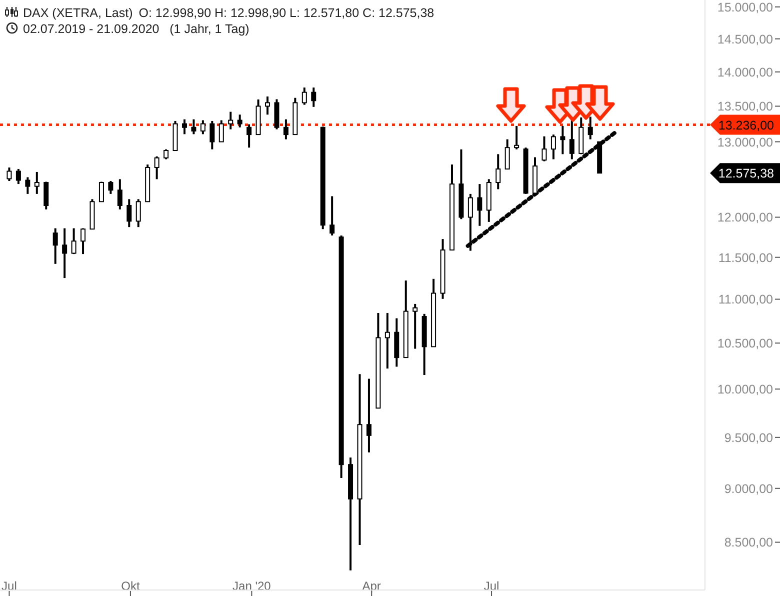 This screenshot has height=596, width=780. What do you see at coordinates (745, 389) in the screenshot?
I see `y-tick-label: 10.000,00` at bounding box center [745, 389].